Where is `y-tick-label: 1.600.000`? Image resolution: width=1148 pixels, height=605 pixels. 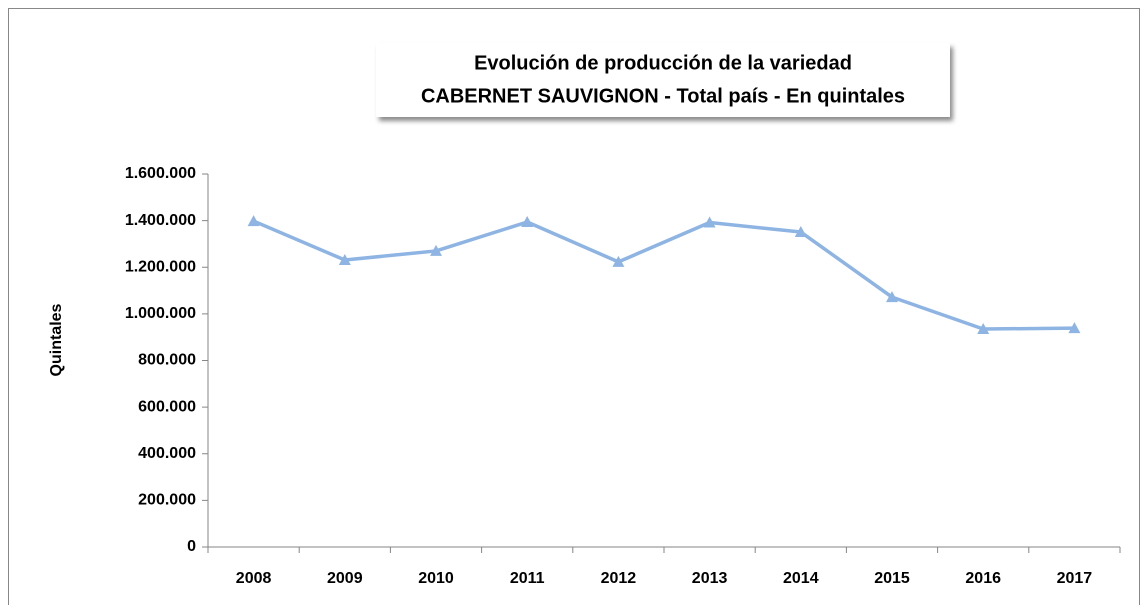 y-tick-label: 1.600.000 is located at coordinates (160, 173).